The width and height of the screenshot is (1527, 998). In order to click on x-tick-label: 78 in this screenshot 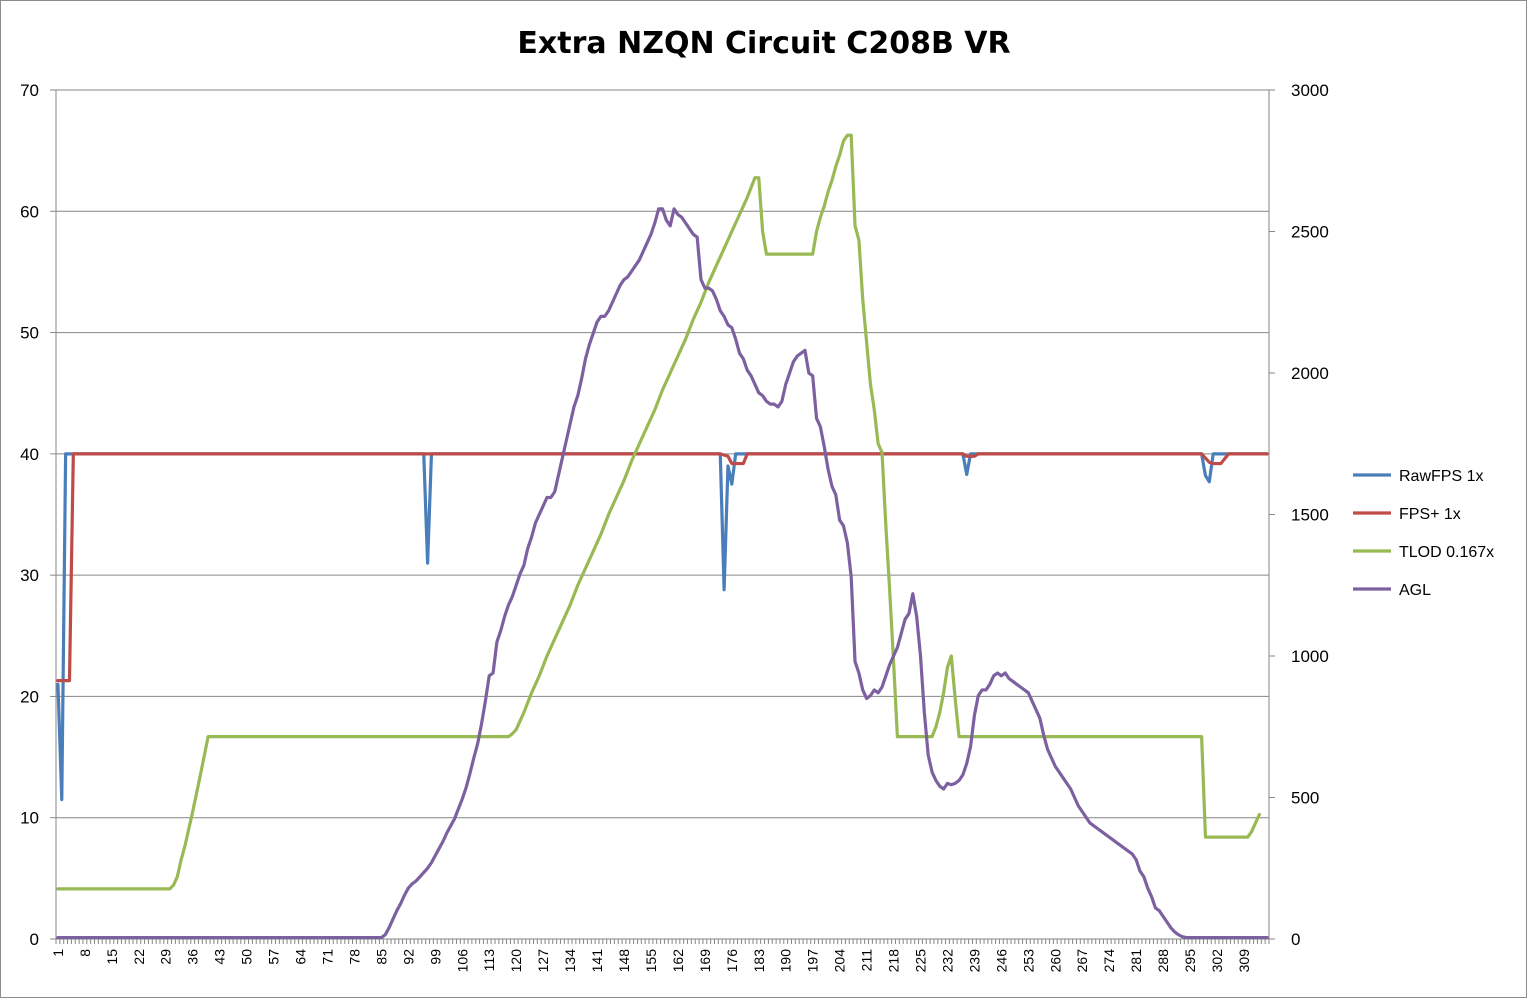, I will do `click(354, 957)`.